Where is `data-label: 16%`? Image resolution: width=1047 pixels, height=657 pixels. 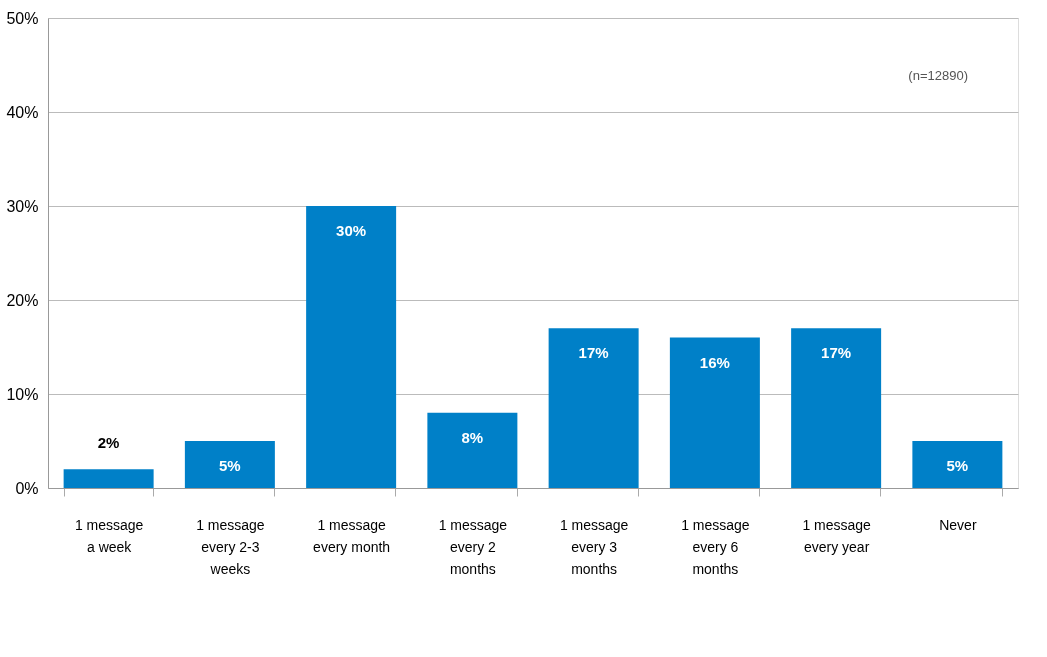 data-label: 16% is located at coordinates (714, 362).